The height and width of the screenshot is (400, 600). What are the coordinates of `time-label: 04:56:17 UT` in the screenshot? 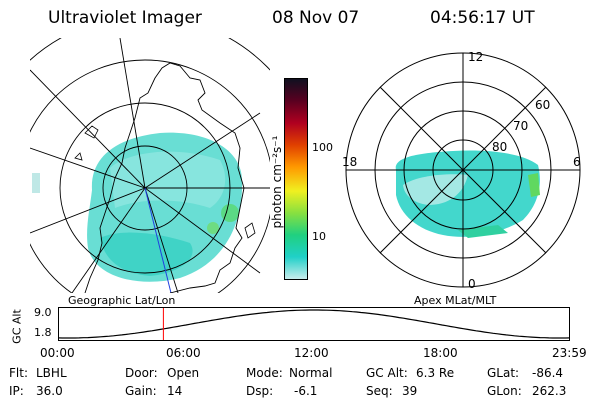 It's located at (482, 18).